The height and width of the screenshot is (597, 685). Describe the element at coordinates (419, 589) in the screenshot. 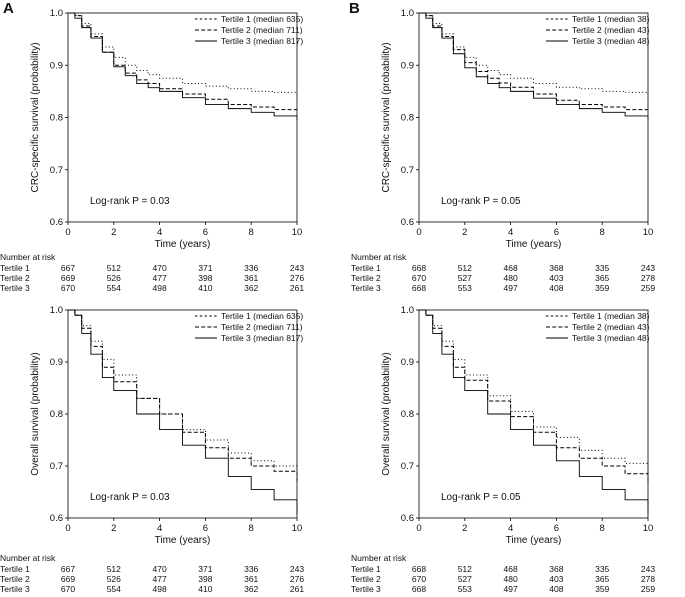

I see `risk-cell: 668` at that location.